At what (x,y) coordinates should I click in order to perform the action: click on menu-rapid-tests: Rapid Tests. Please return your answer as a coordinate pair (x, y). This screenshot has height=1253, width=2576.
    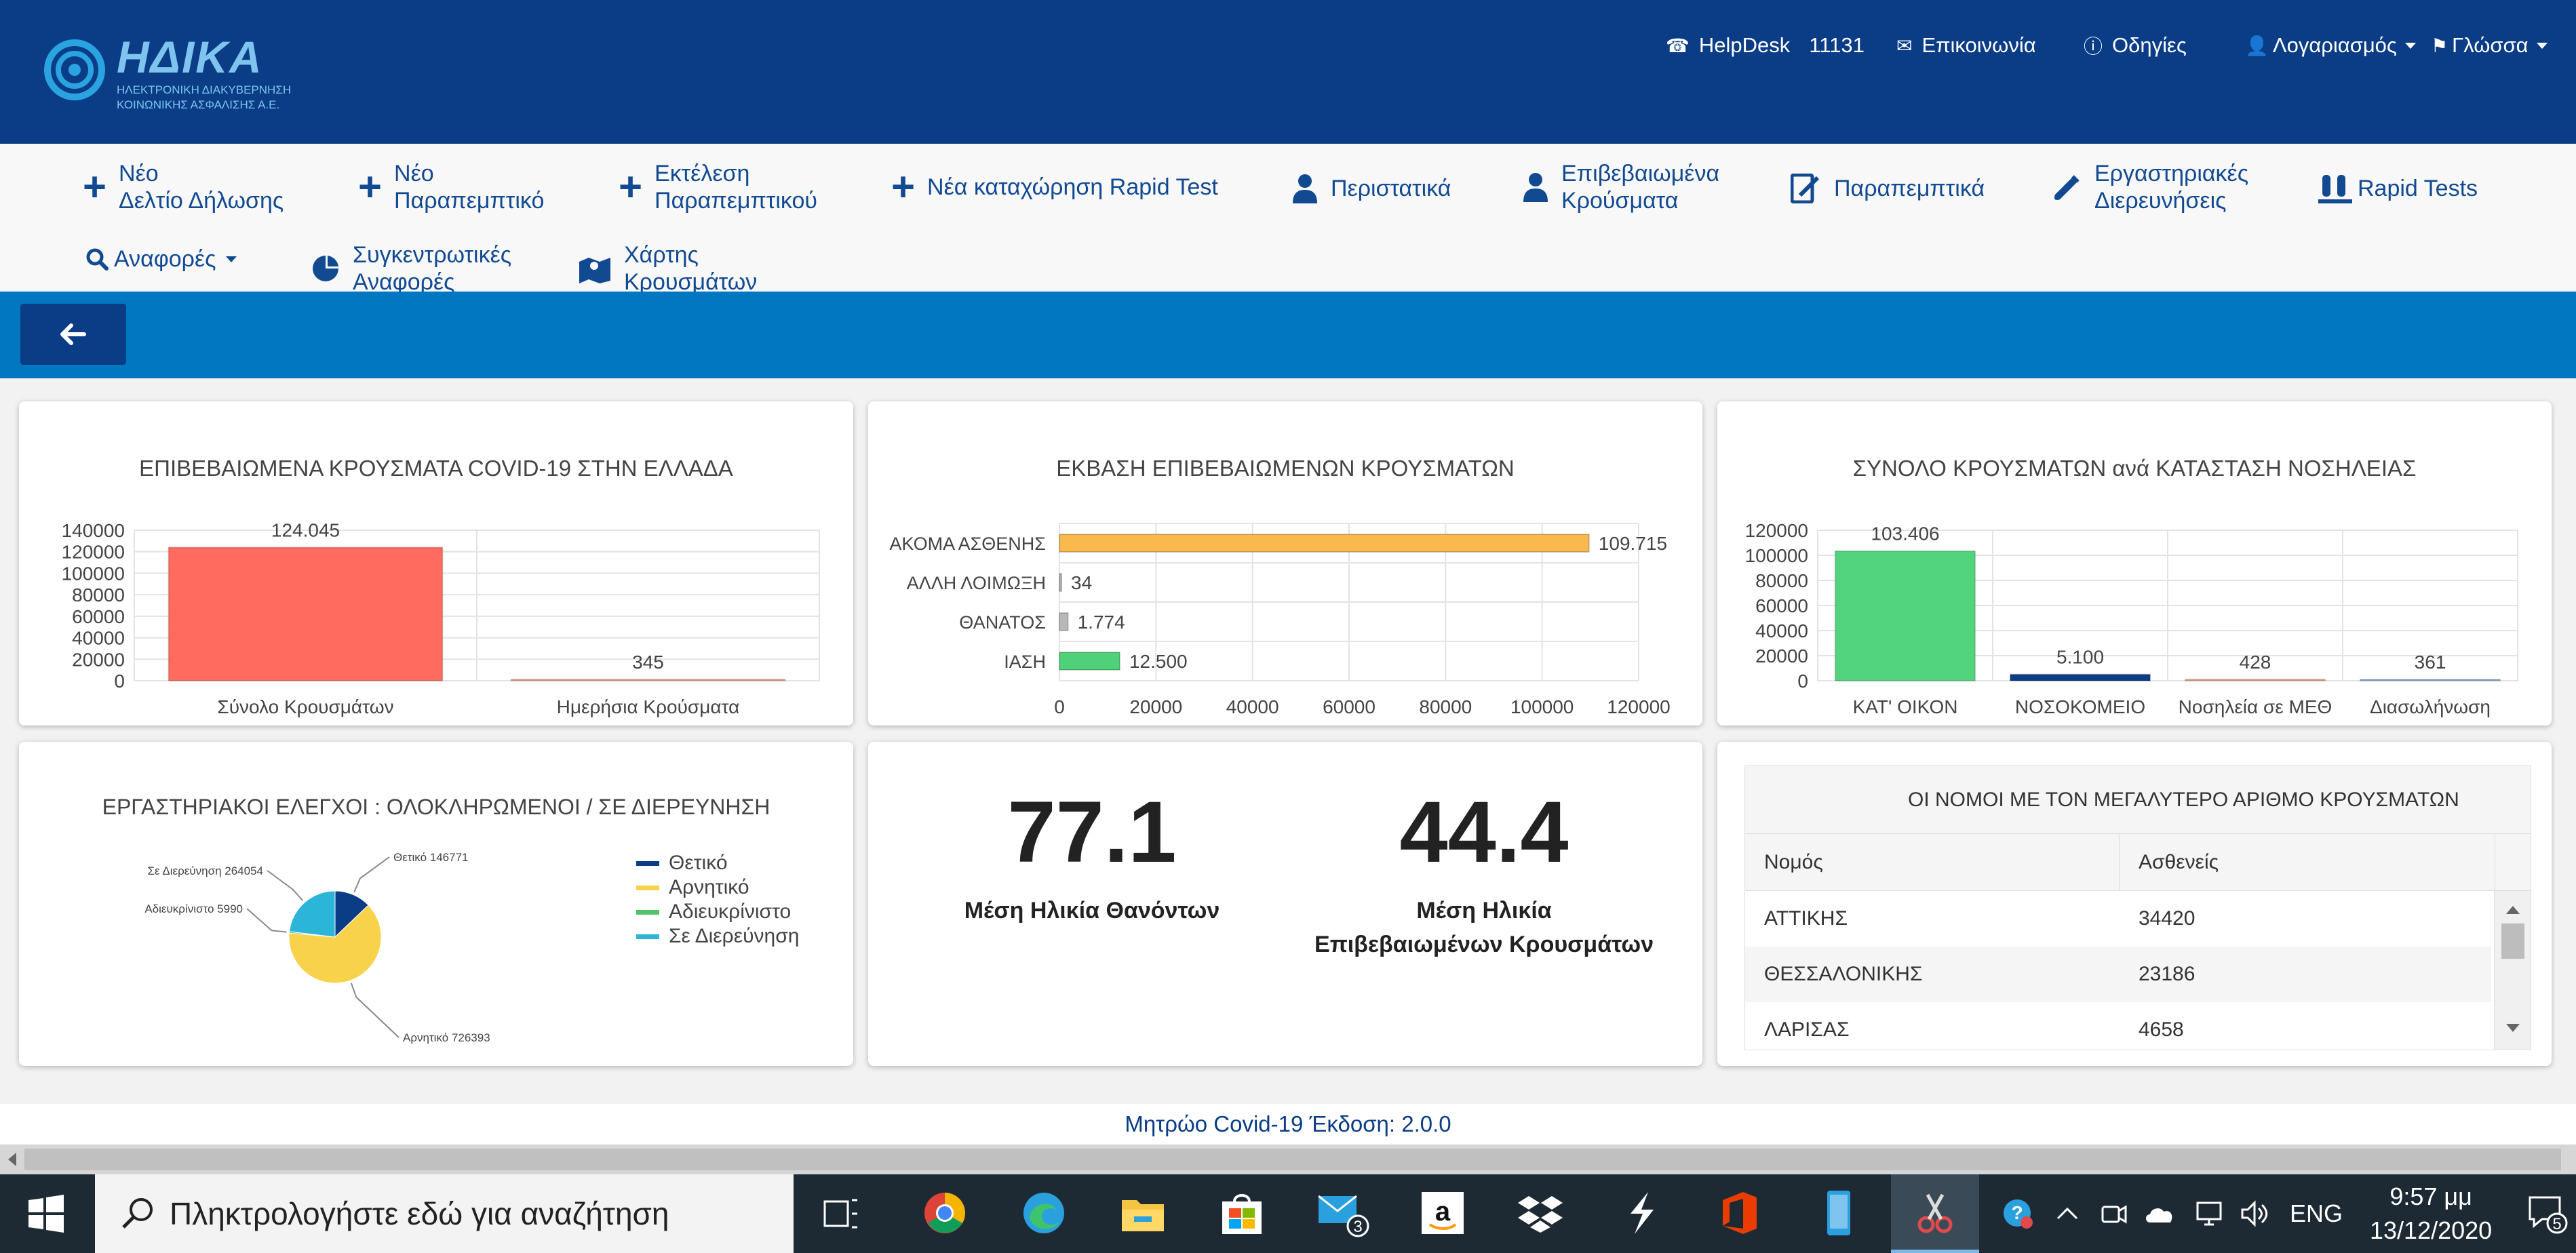
    Looking at the image, I should click on (2398, 188).